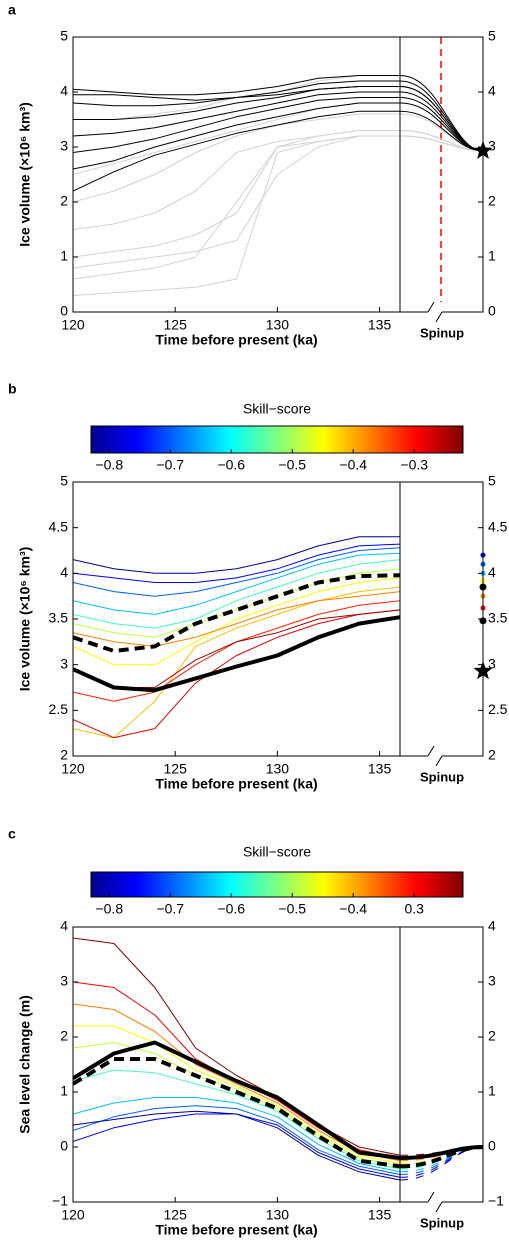 This screenshot has height=1250, width=509. I want to click on y2-tick-label: 5, so click(492, 481).